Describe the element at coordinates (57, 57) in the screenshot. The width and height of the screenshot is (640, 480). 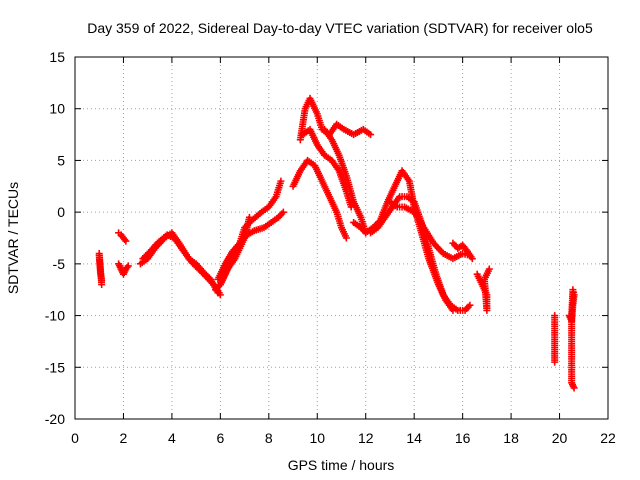
I see `y-tick-label: 15` at that location.